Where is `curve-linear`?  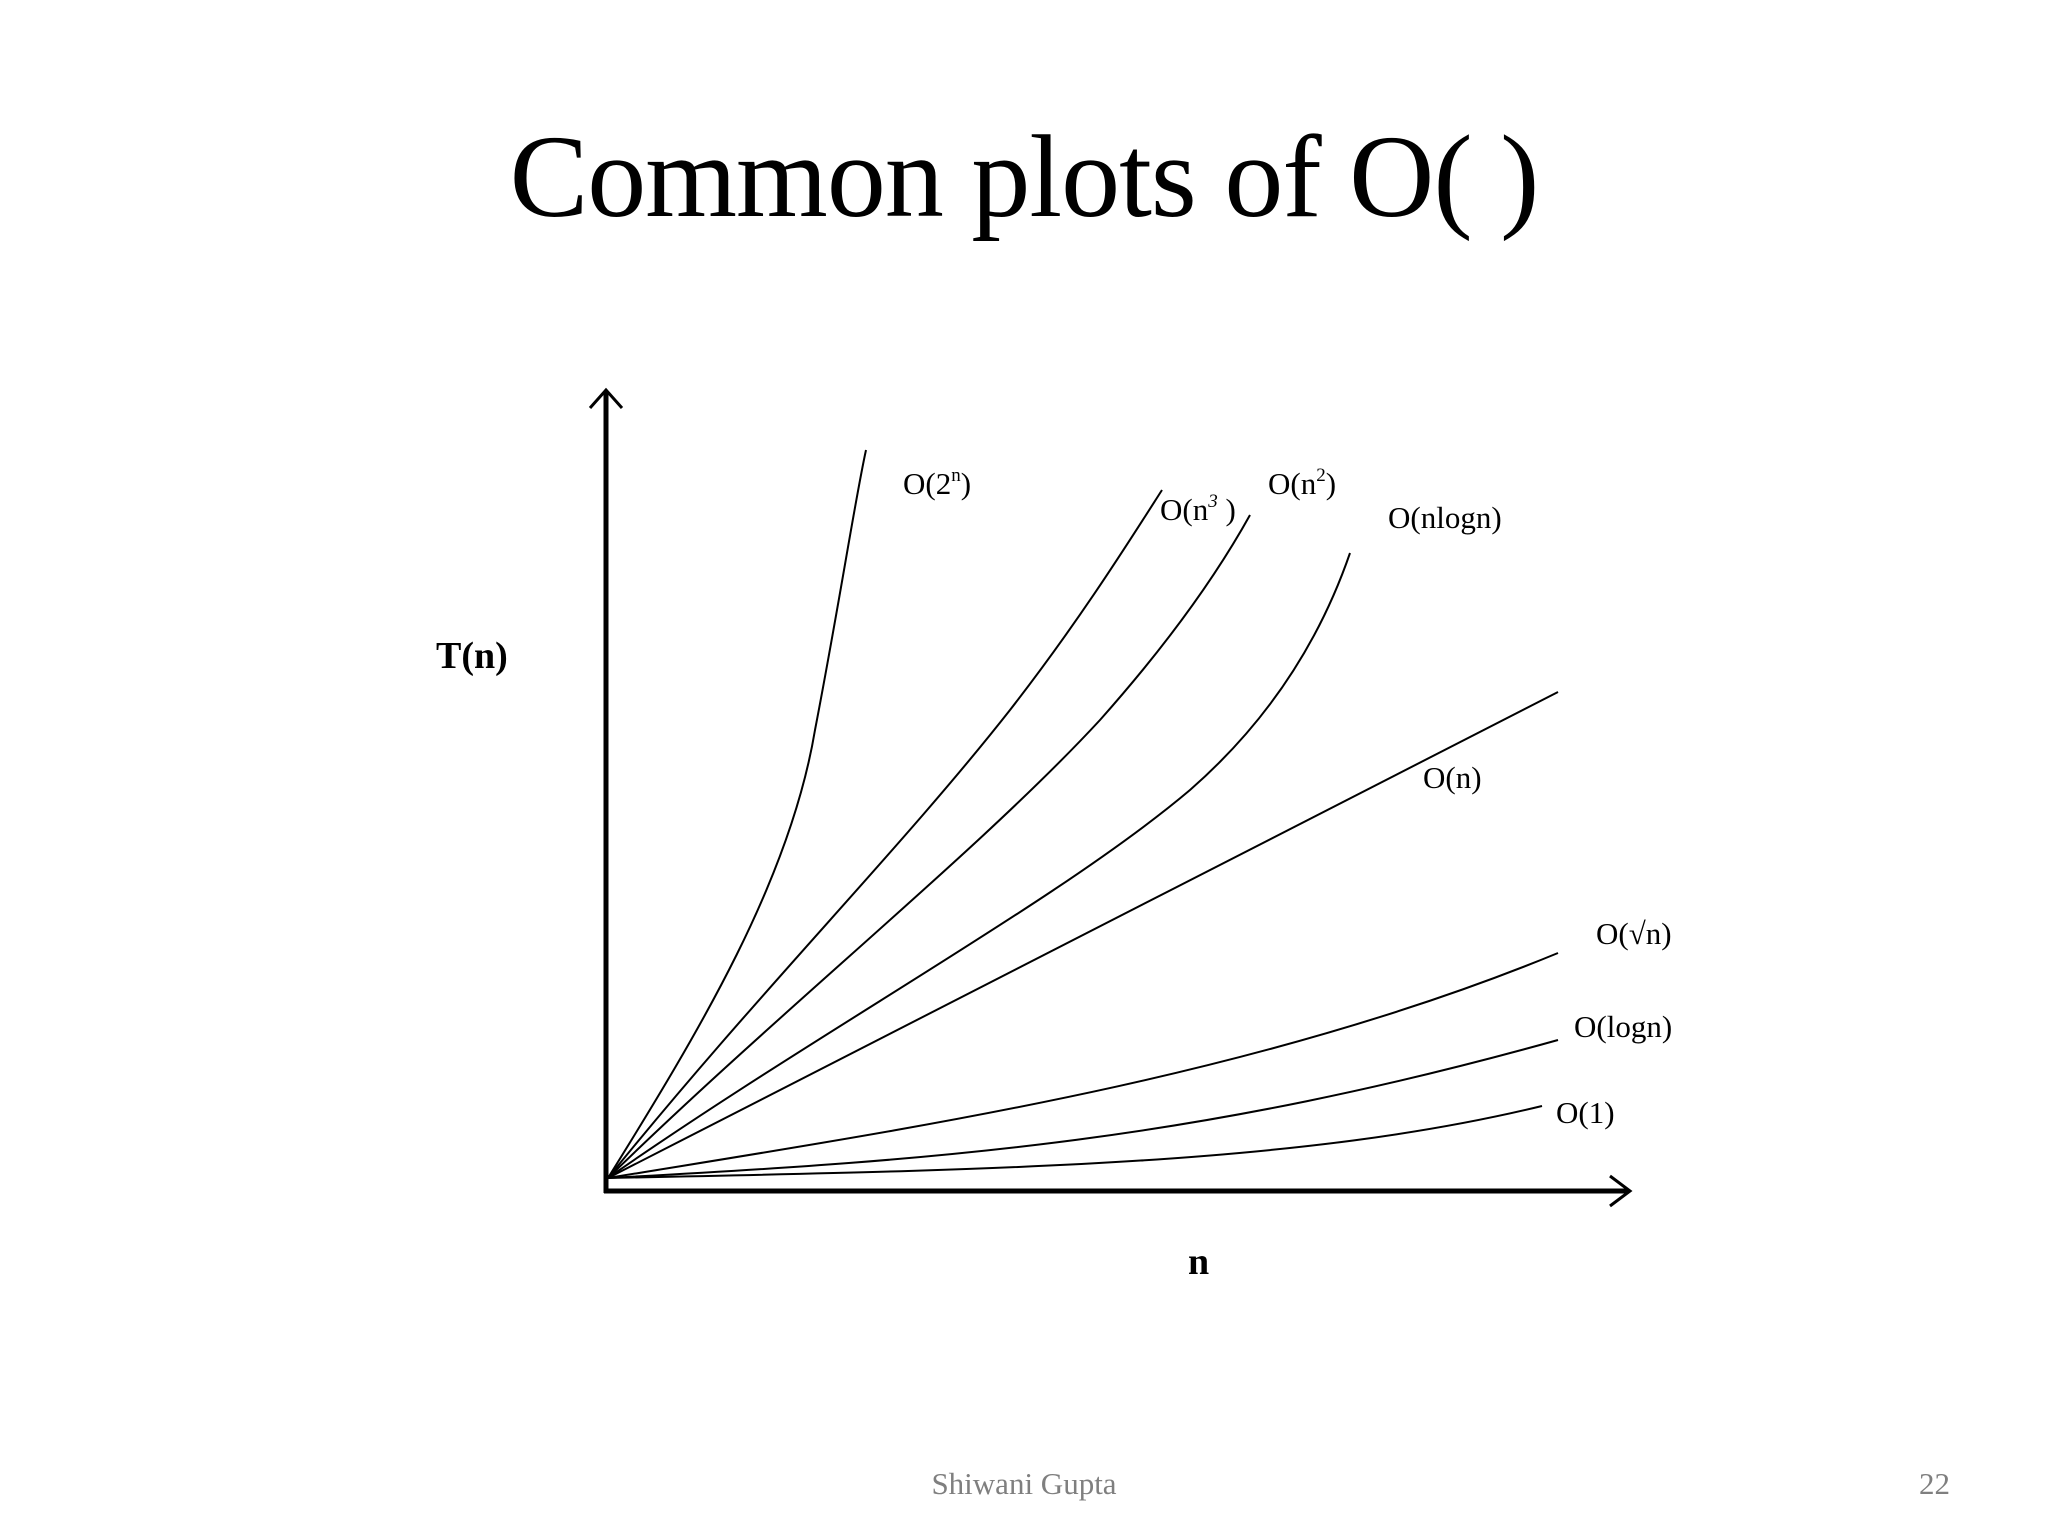 curve-linear is located at coordinates (1083, 935).